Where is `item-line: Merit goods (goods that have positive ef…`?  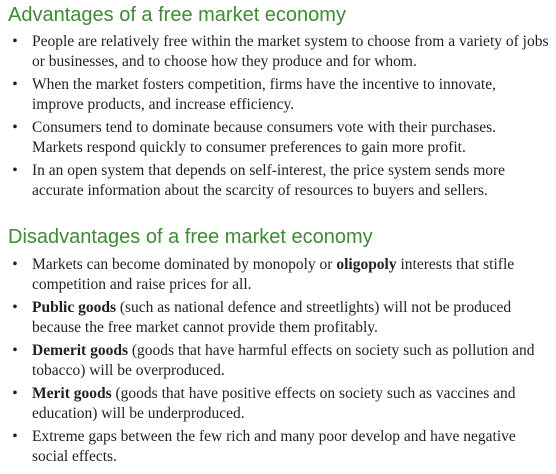
item-line: Merit goods (goods that have positive ef… is located at coordinates (294, 394).